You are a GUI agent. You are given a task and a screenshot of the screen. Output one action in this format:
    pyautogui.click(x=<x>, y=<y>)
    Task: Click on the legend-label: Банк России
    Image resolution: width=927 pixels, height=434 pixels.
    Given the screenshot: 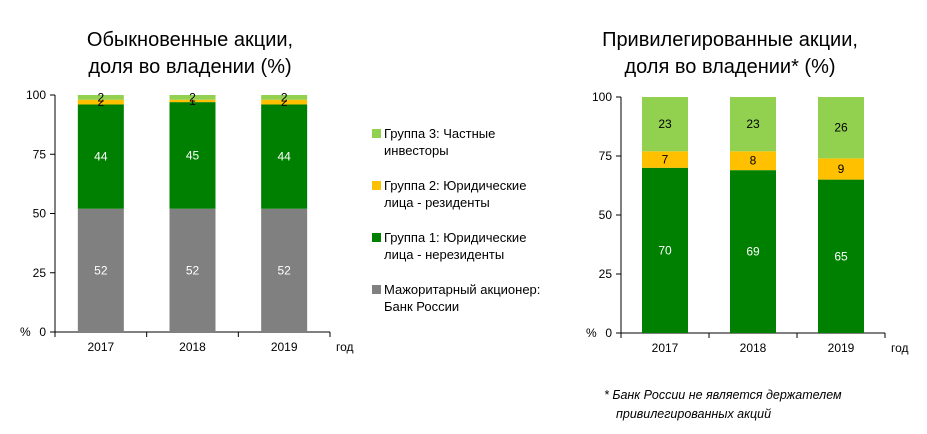 What is the action you would take?
    pyautogui.click(x=422, y=306)
    